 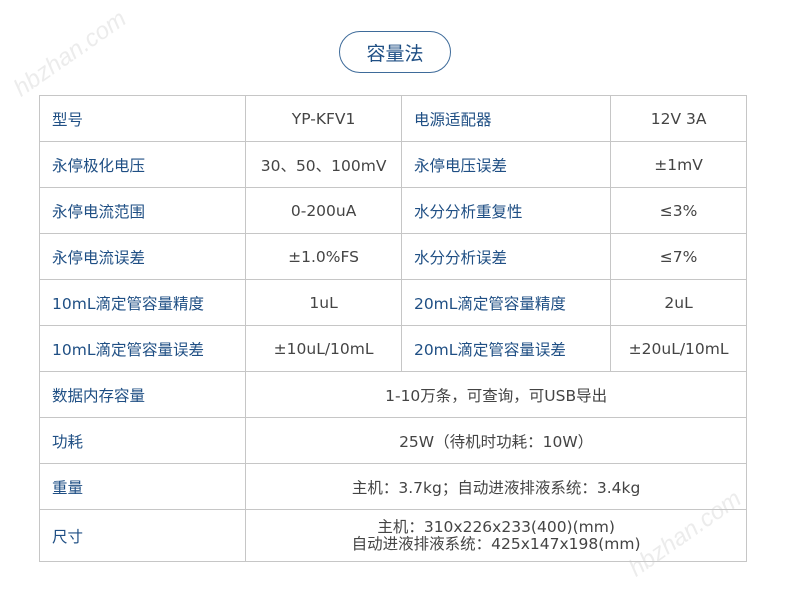 I want to click on table-row: 10mL滴定管容量精度 1uL 20mL滴定管容量精度 2uL, so click(x=392, y=302).